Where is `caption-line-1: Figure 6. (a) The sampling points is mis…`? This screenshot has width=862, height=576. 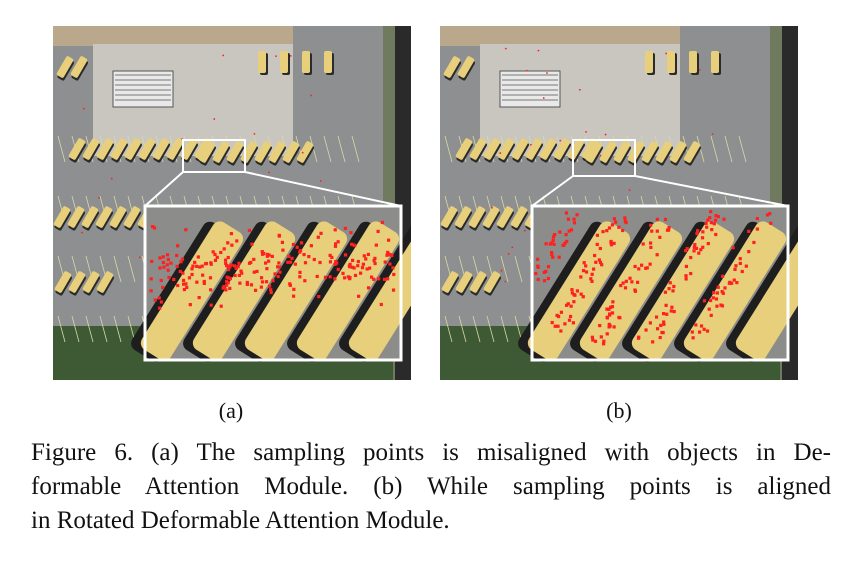
caption-line-1: Figure 6. (a) The sampling points is mis… is located at coordinates (431, 452).